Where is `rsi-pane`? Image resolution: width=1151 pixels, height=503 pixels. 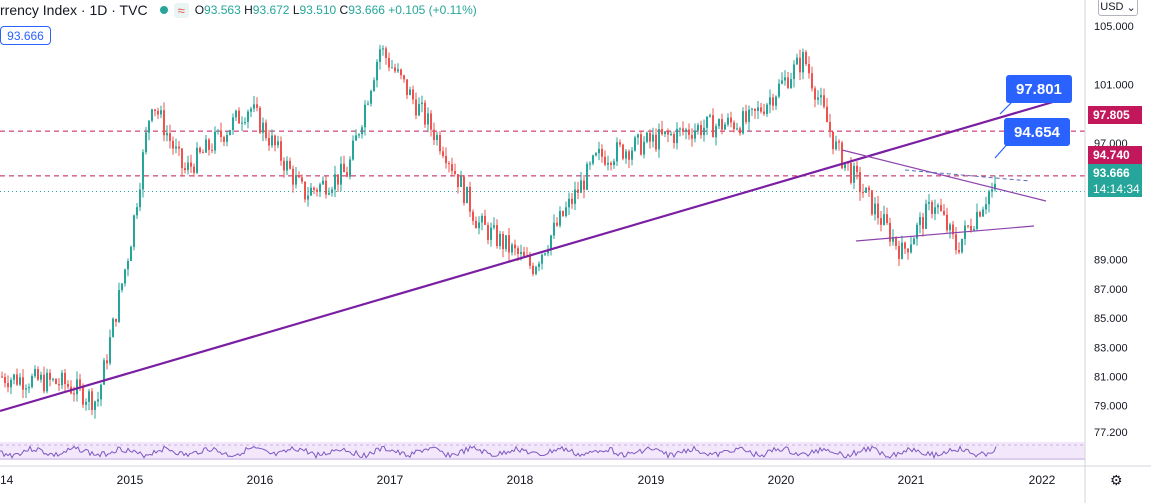 rsi-pane is located at coordinates (542, 451).